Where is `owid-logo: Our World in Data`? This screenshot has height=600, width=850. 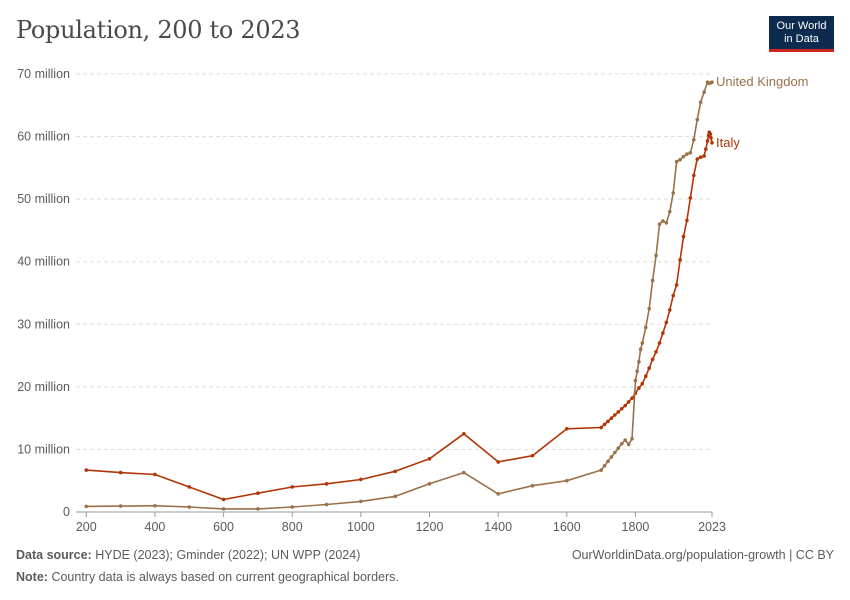 owid-logo: Our World in Data is located at coordinates (801, 34).